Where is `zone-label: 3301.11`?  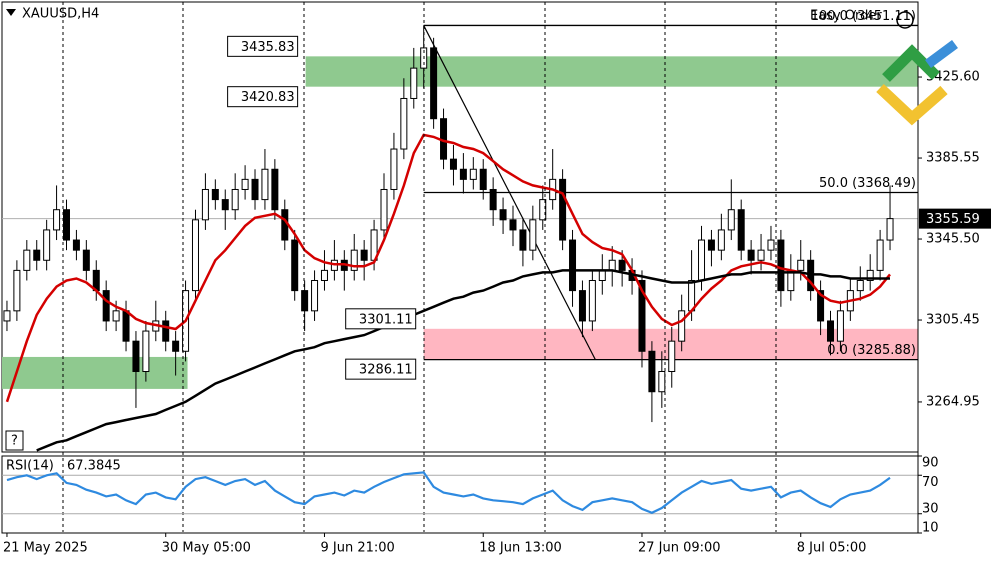 zone-label: 3301.11 is located at coordinates (386, 319).